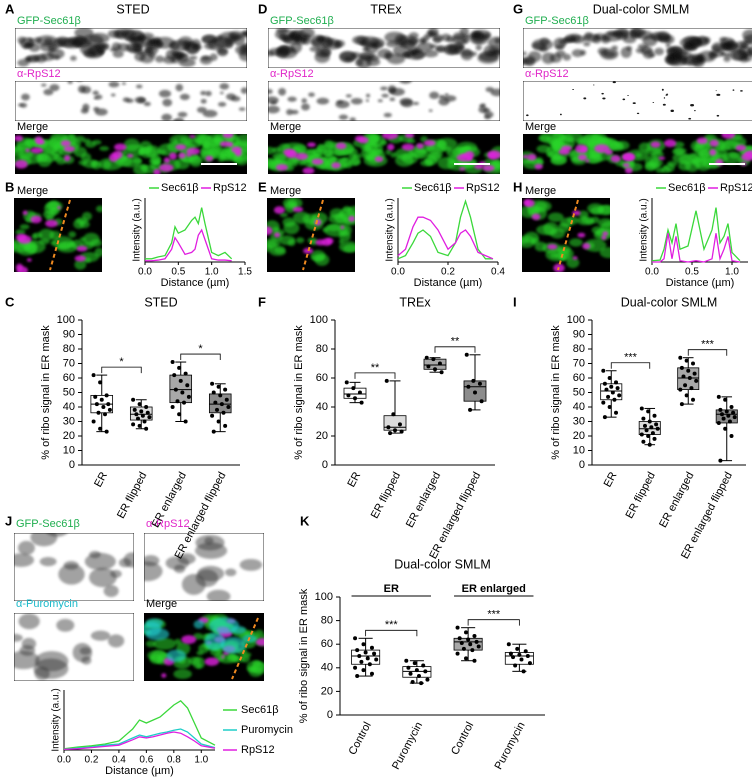 The image size is (752, 780). What do you see at coordinates (262, 8) in the screenshot?
I see `panel-label: D` at bounding box center [262, 8].